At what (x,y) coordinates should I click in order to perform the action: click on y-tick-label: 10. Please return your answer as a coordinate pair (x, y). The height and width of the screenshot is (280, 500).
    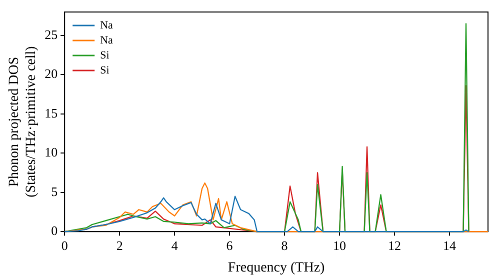
    Looking at the image, I should click on (51, 152).